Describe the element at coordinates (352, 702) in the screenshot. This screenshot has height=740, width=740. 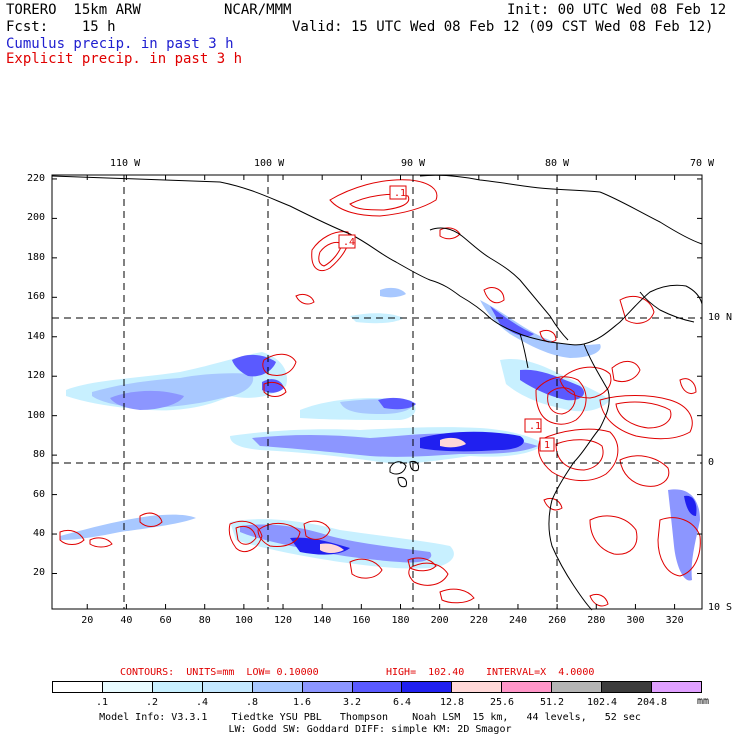
I see `colorbar-tick: 3.2` at that location.